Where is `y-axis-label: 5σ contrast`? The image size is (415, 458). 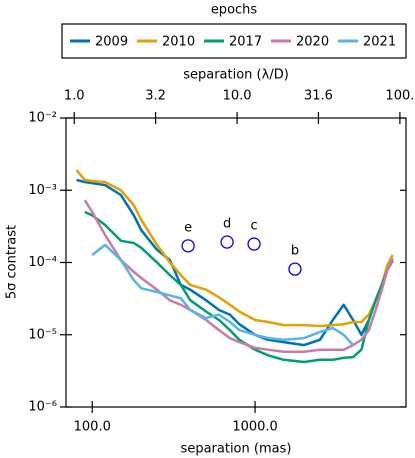
y-axis-label: 5σ contrast is located at coordinates (12, 262).